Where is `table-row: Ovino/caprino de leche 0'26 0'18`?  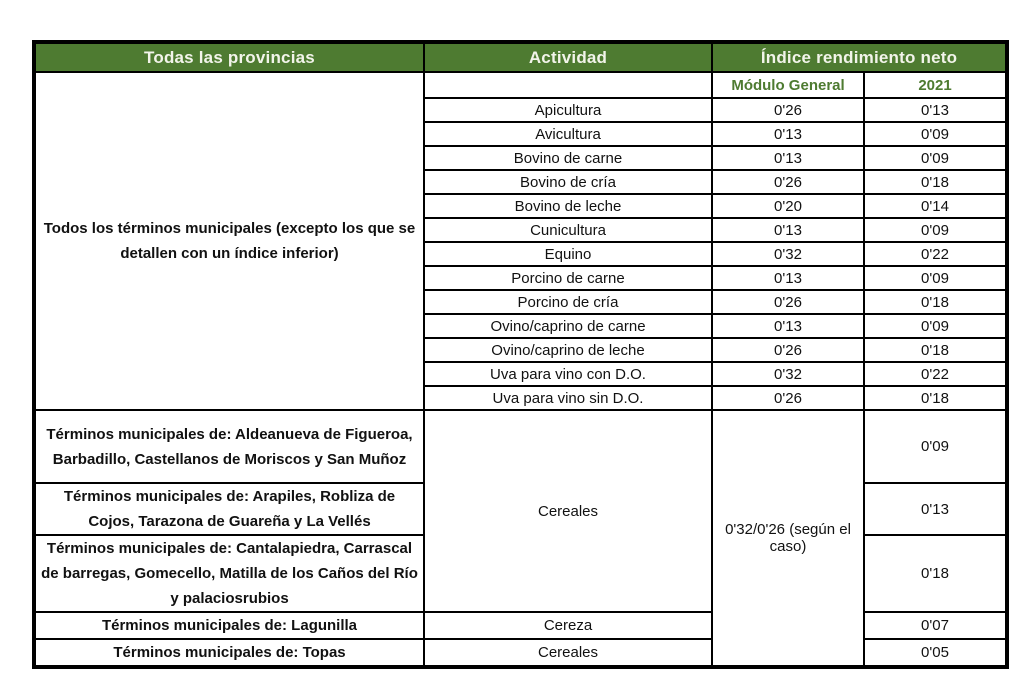
table-row: Ovino/caprino de leche 0'26 0'18 is located at coordinates (521, 350).